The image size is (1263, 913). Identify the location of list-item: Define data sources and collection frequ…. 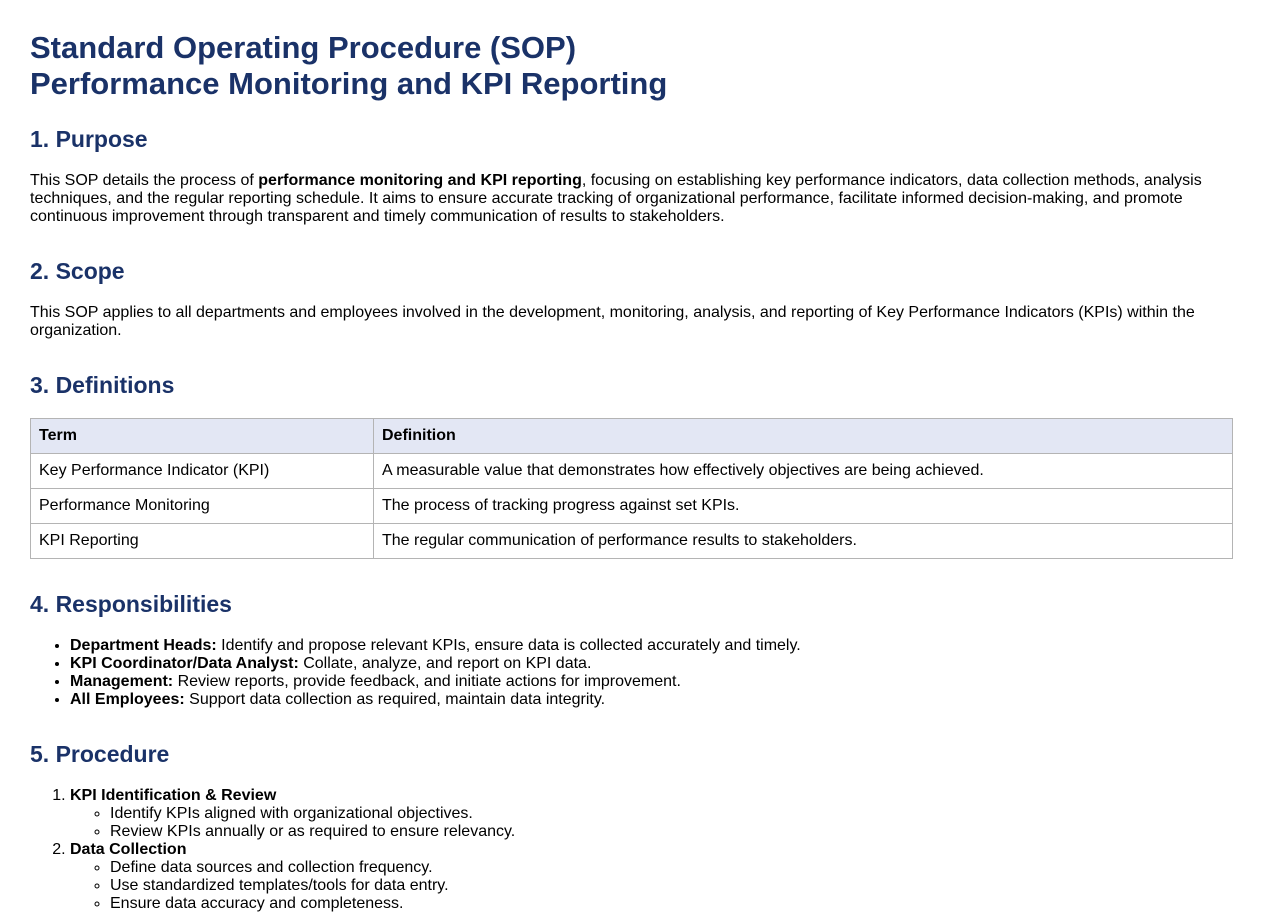
(671, 868).